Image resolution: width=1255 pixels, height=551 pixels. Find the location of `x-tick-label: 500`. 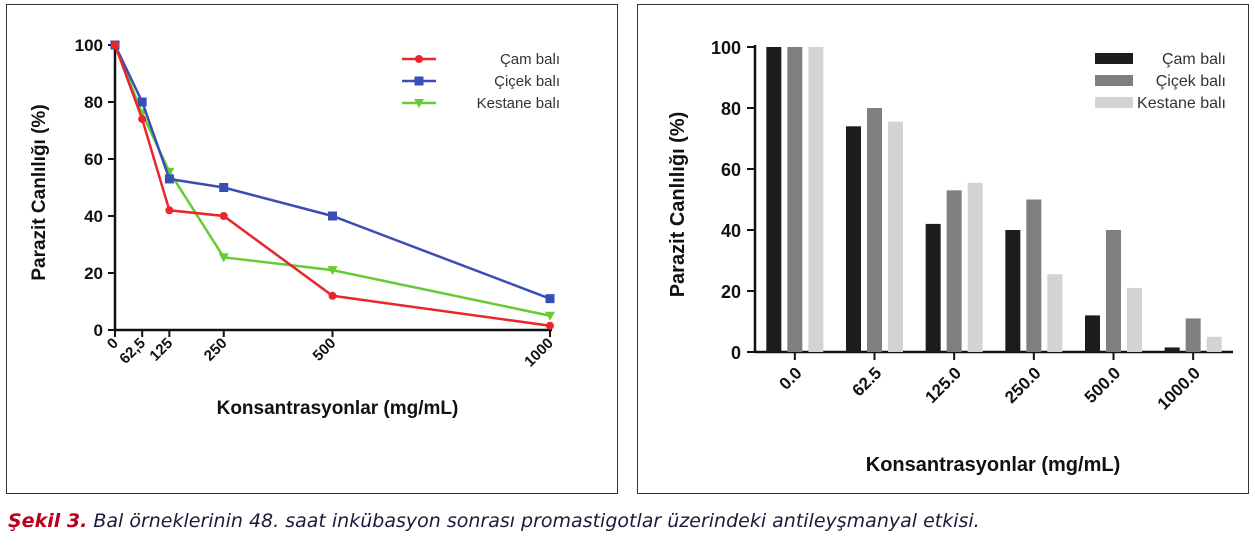

x-tick-label: 500 is located at coordinates (325, 350).